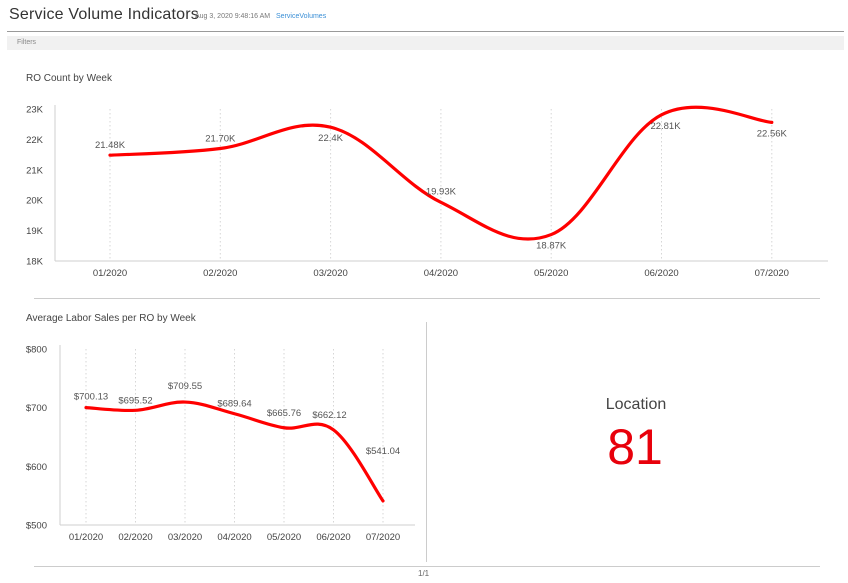 This screenshot has height=583, width=848. Describe the element at coordinates (91, 397) in the screenshot. I see `data-label: $700.13` at that location.